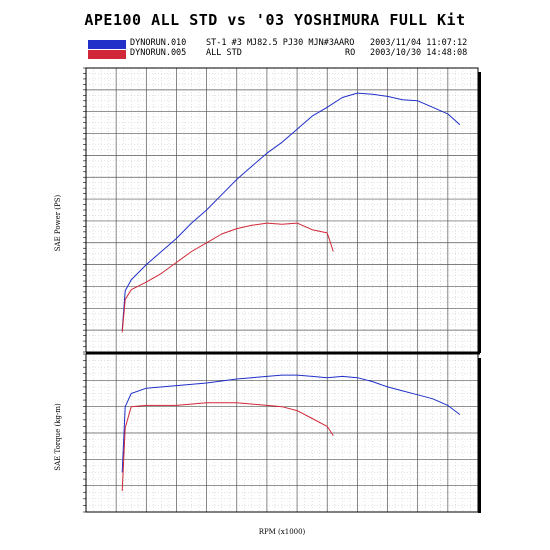 The width and height of the screenshot is (550, 550). I want to click on x-axis-label: RPM (x1000), so click(282, 532).